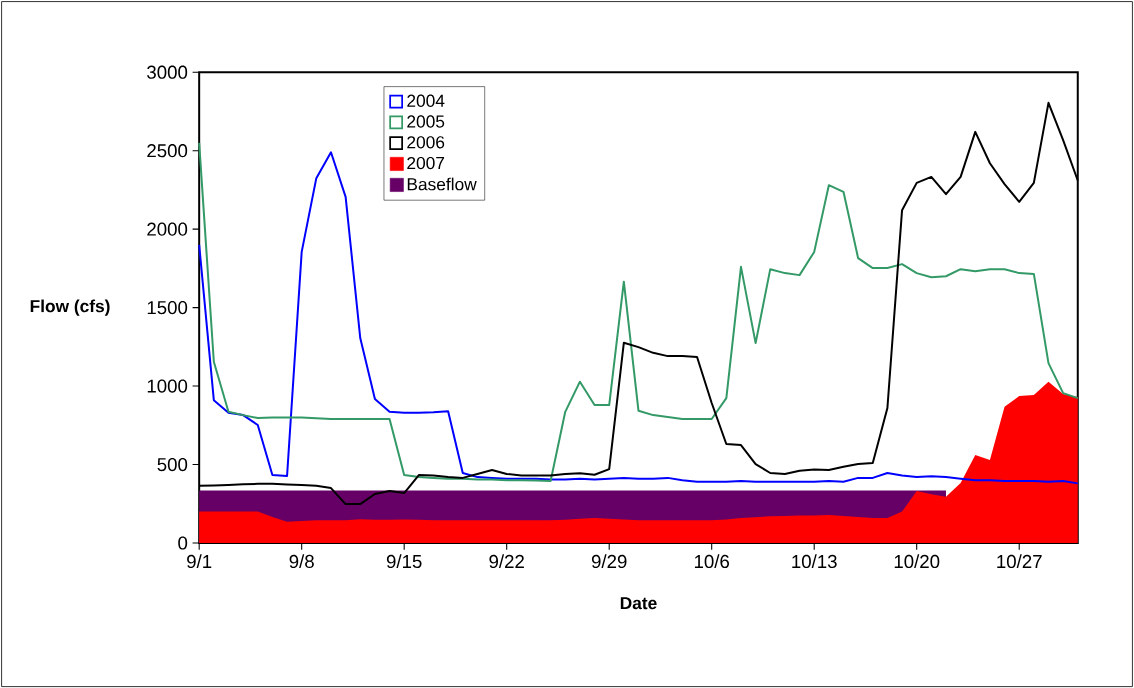  Describe the element at coordinates (167, 72) in the screenshot. I see `y-tick-label: 3000` at that location.